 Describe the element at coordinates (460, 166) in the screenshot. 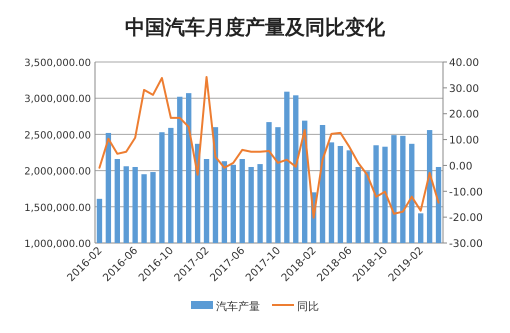

I see `y2-tick-label: 0.00` at that location.